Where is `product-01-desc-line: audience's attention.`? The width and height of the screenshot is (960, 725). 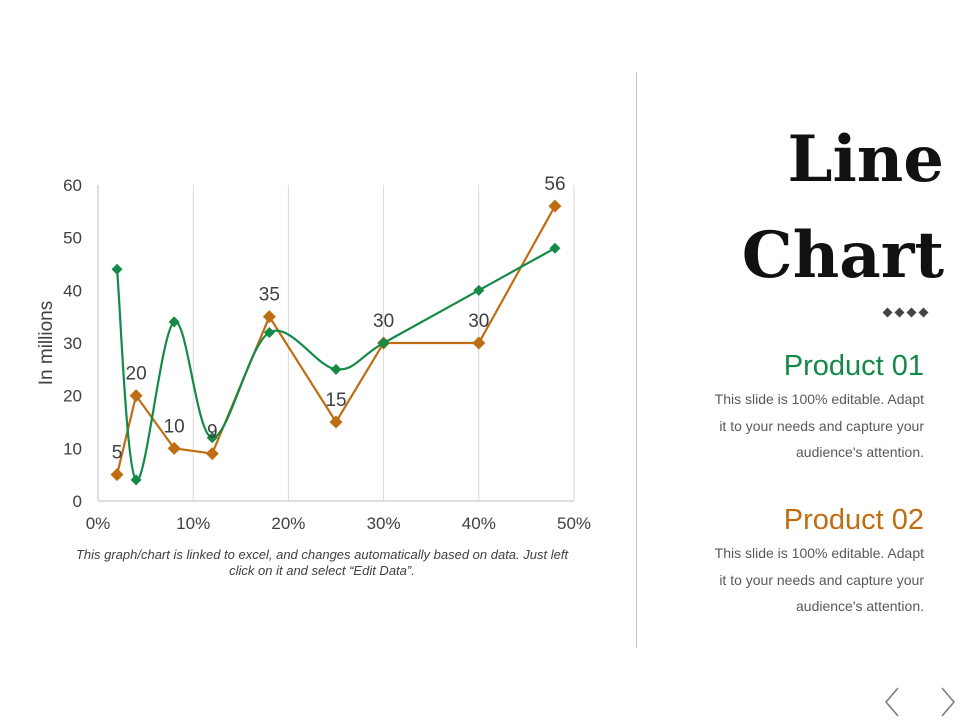
product-01-desc-line: audience's attention. is located at coordinates (860, 452).